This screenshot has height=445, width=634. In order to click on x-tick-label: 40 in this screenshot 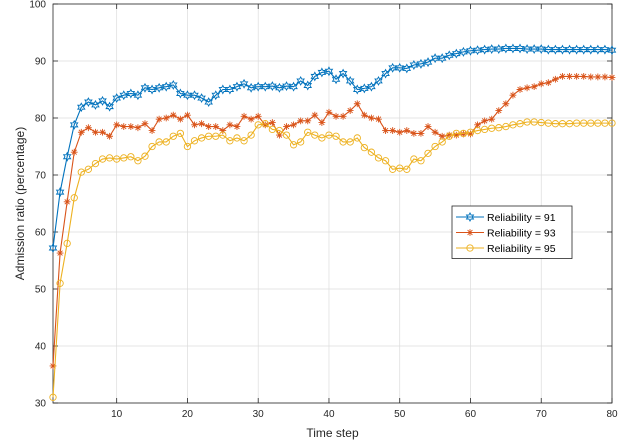, I will do `click(329, 414)`.